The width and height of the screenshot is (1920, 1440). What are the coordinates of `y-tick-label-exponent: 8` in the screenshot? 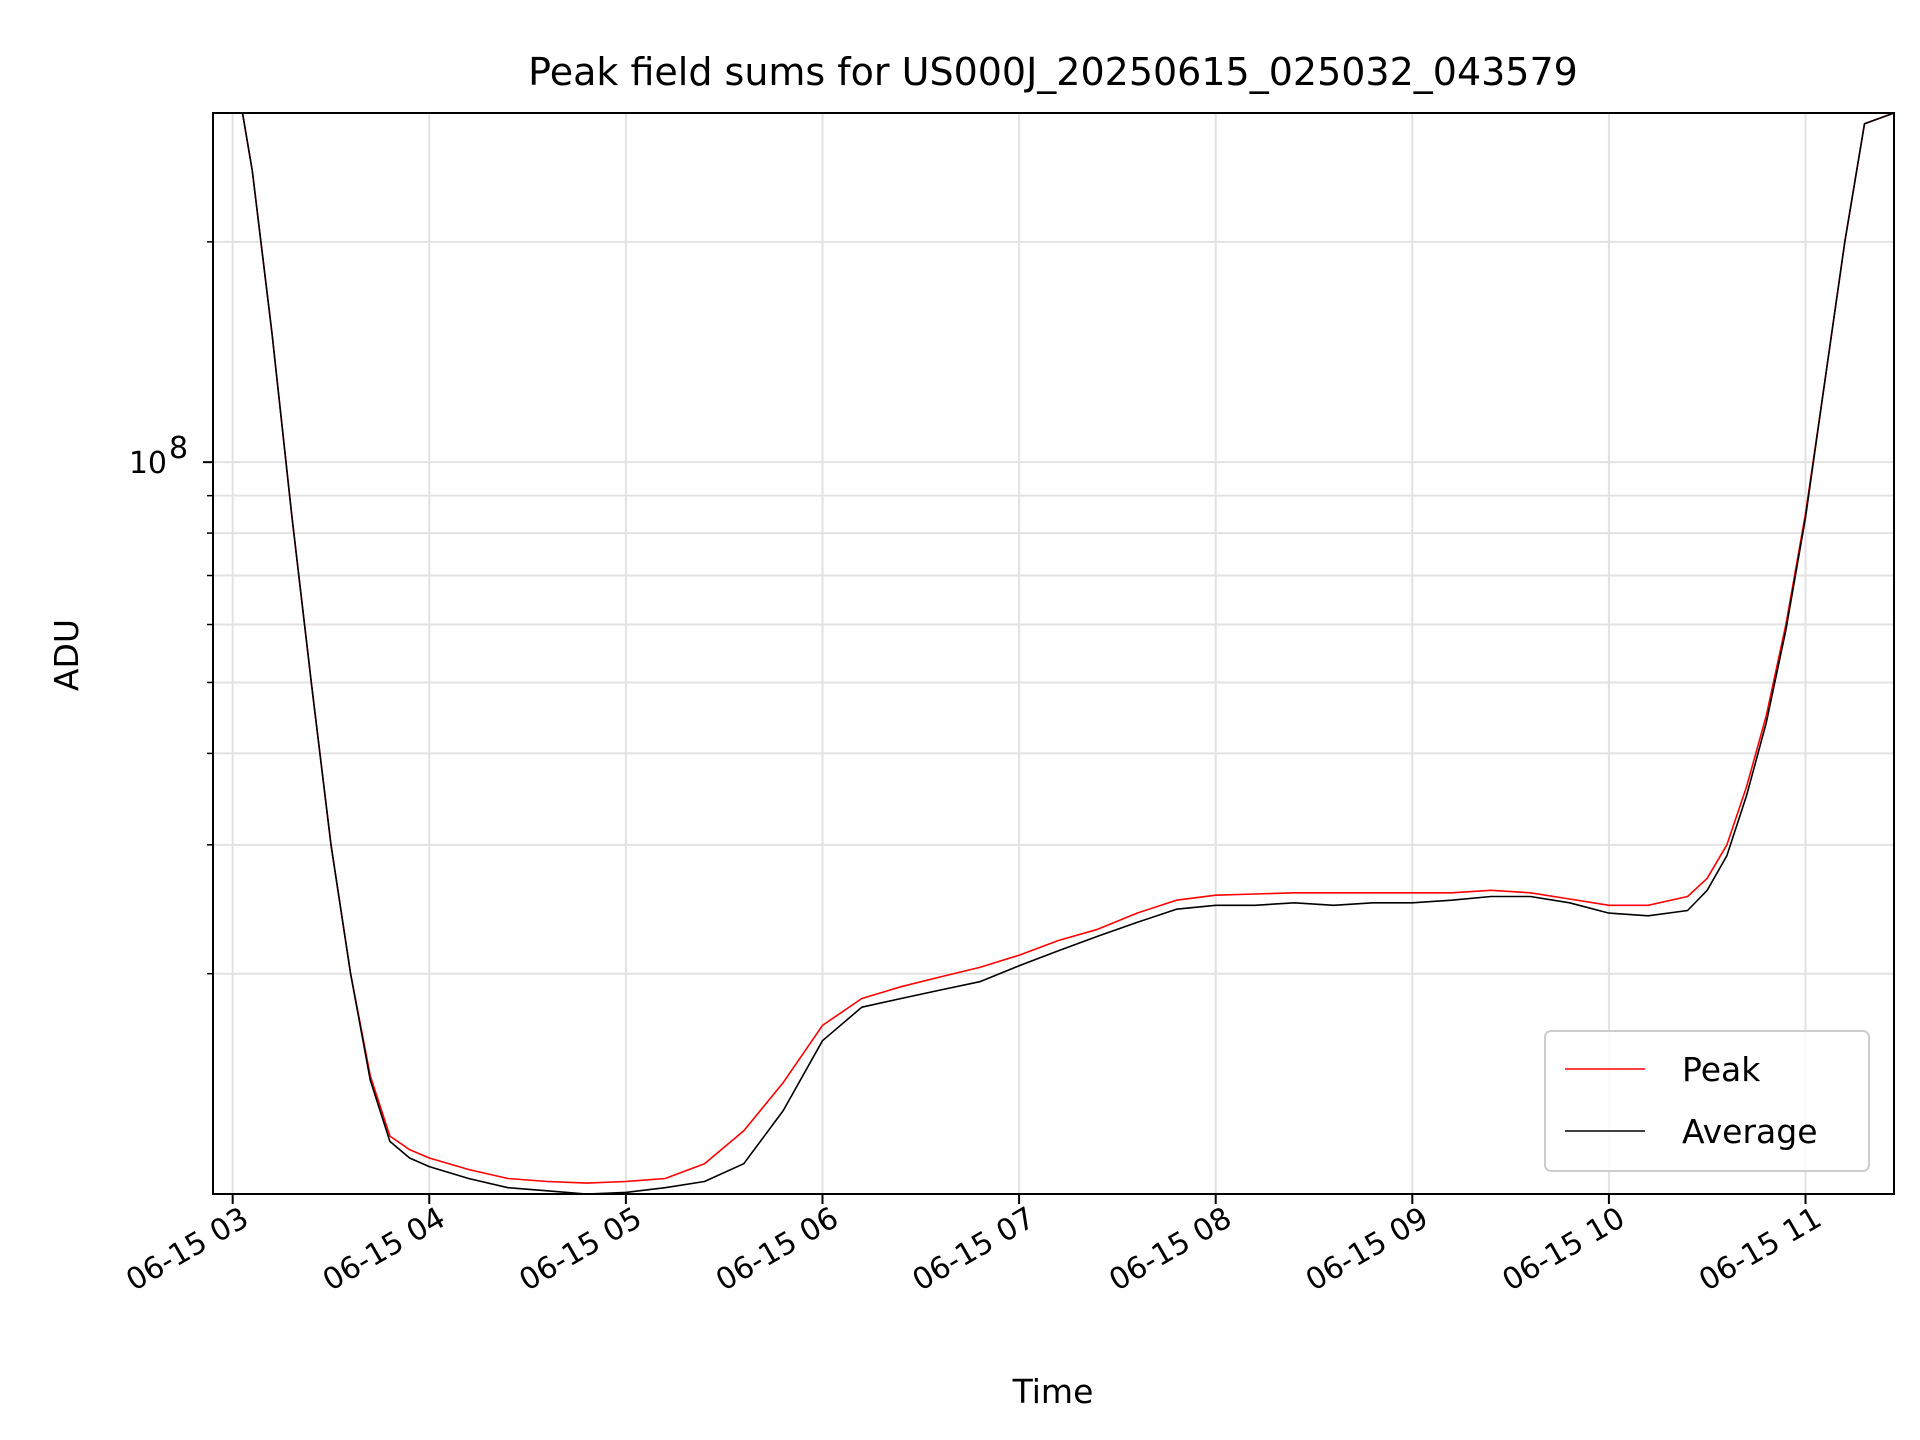 It's located at (178, 448).